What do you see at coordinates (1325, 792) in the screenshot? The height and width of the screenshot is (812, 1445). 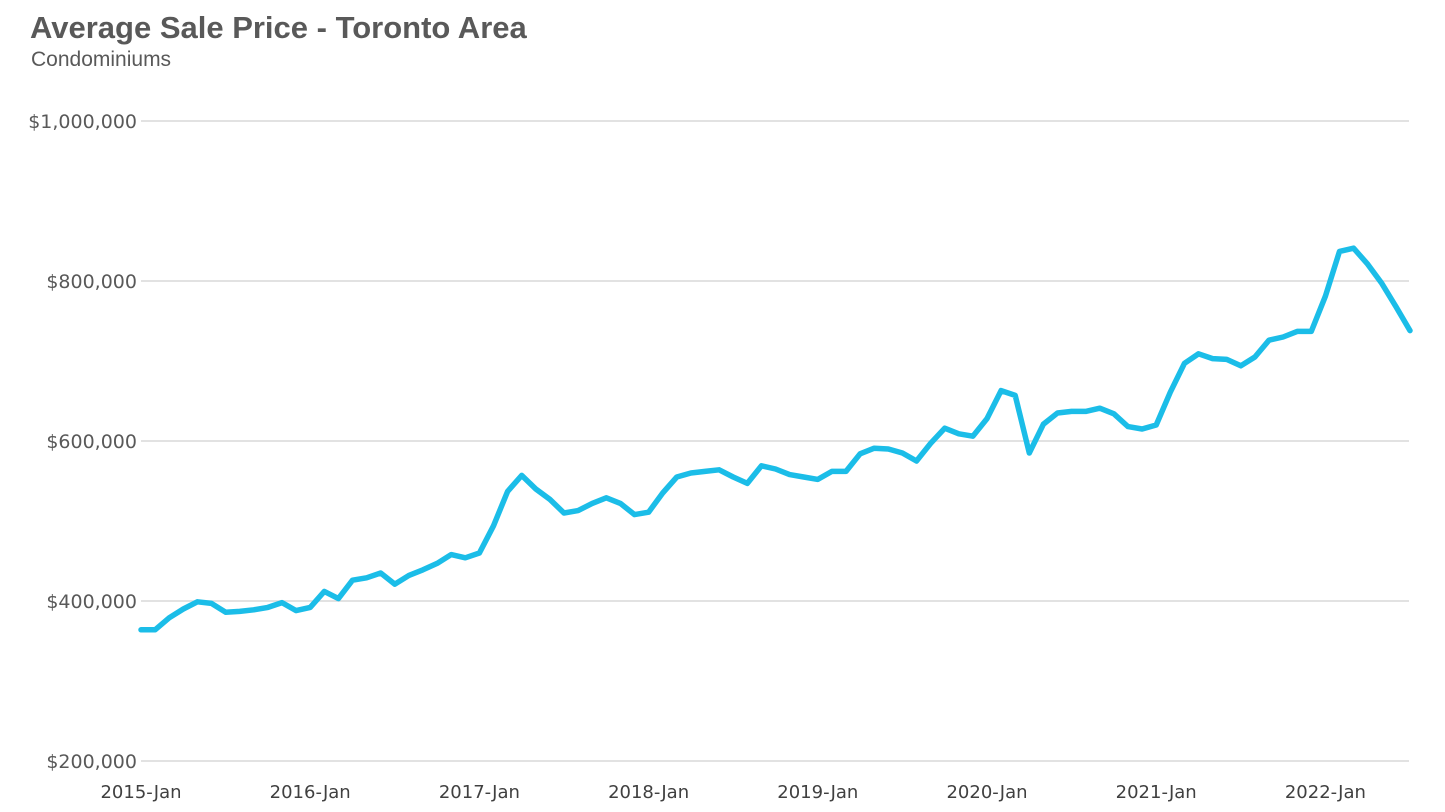 I see `x-tick-label: 2022-Jan` at bounding box center [1325, 792].